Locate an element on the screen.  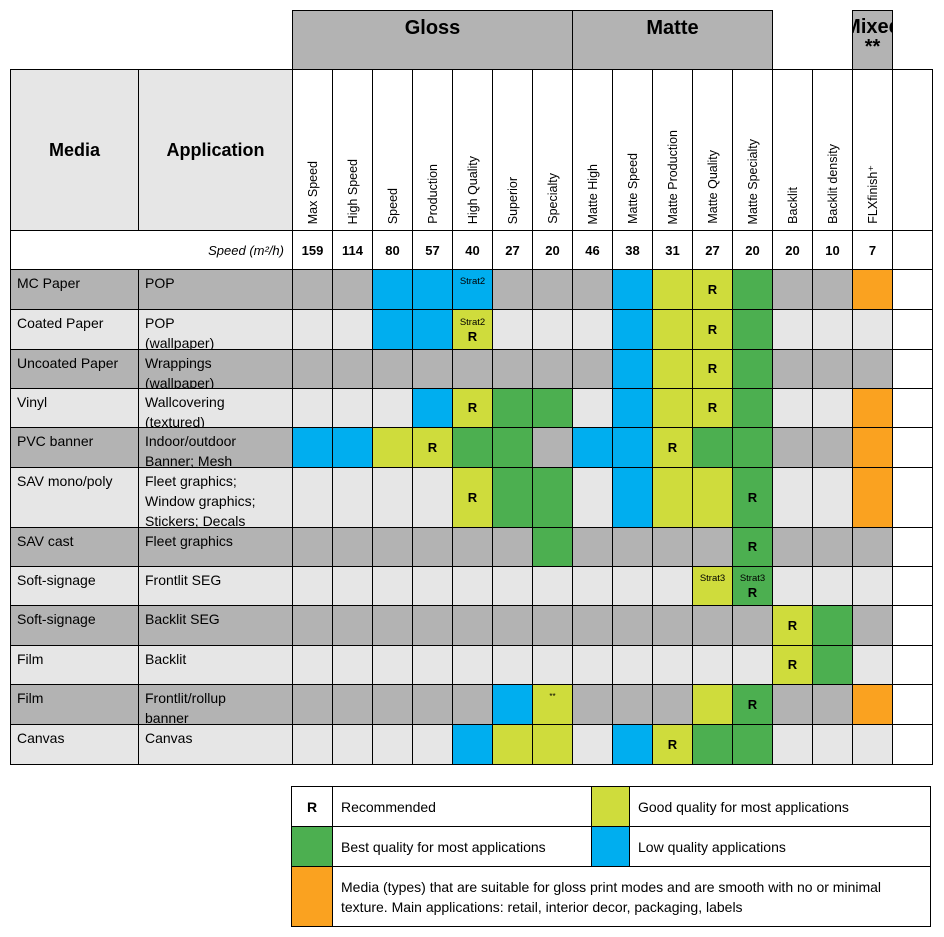
application-line: (textured) is located at coordinates (175, 421).